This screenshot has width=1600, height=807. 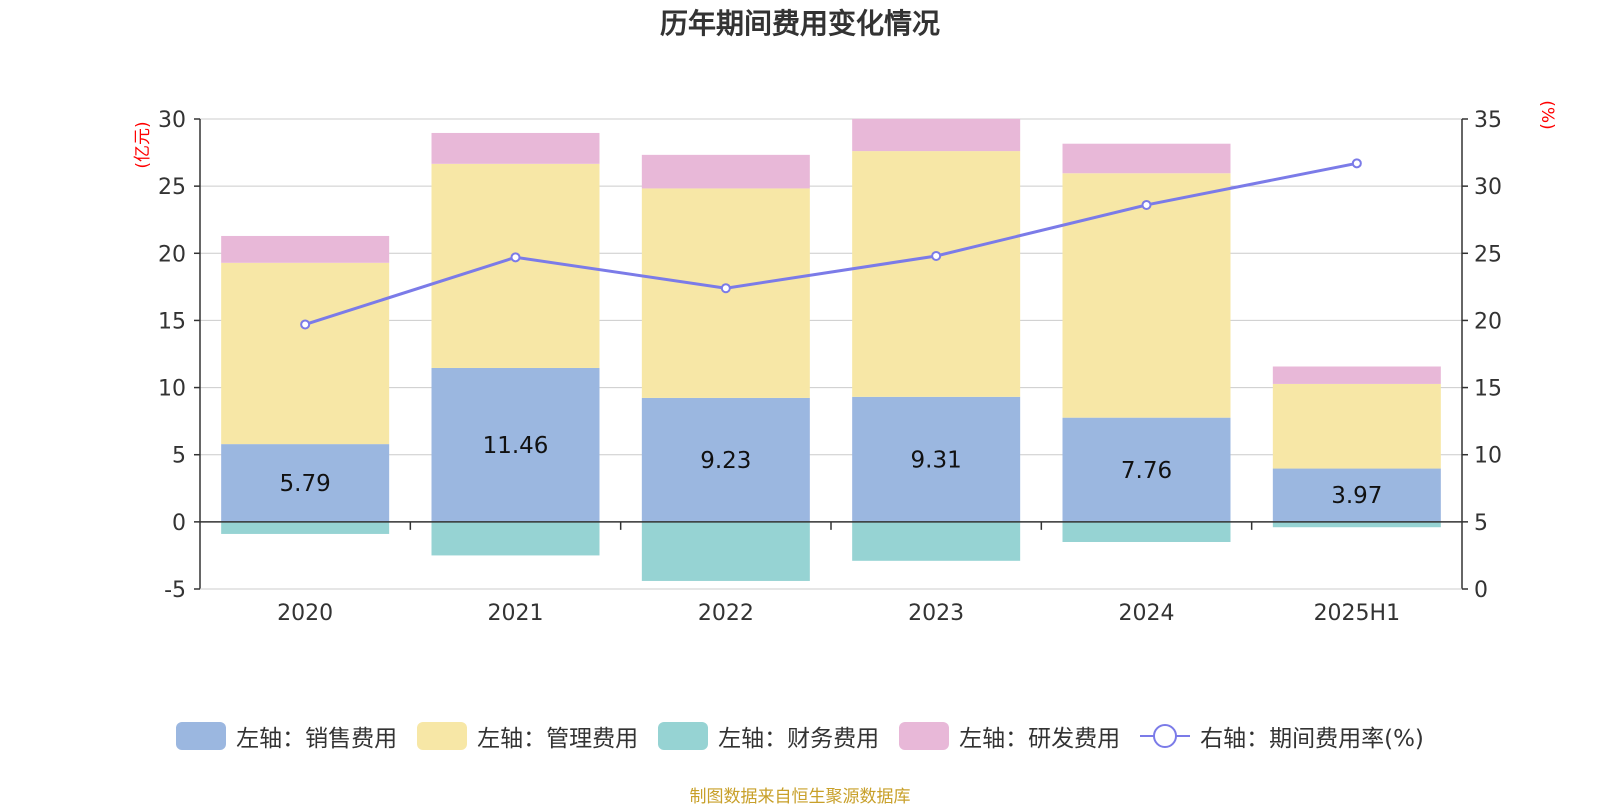 What do you see at coordinates (1488, 321) in the screenshot?
I see `right-tick-label: 20` at bounding box center [1488, 321].